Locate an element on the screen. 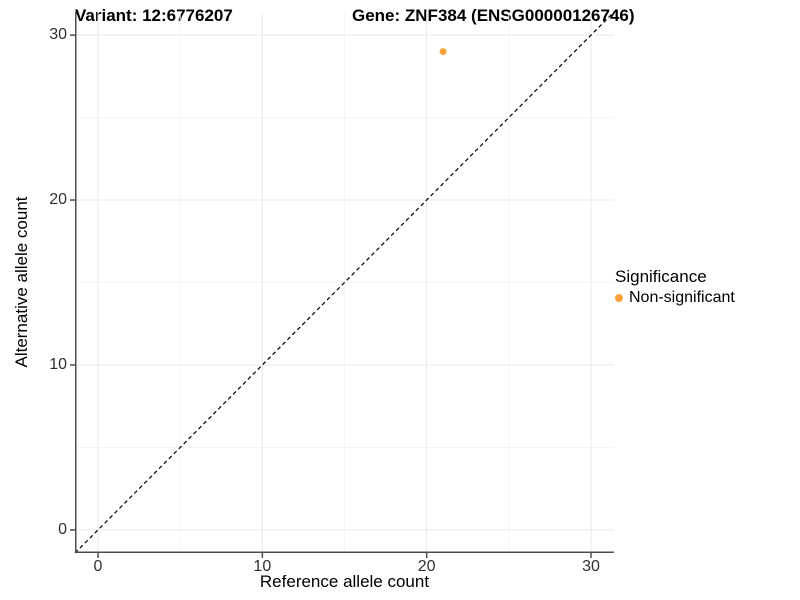 The image size is (800, 600). x-axis-title: Reference allele count is located at coordinates (344, 581).